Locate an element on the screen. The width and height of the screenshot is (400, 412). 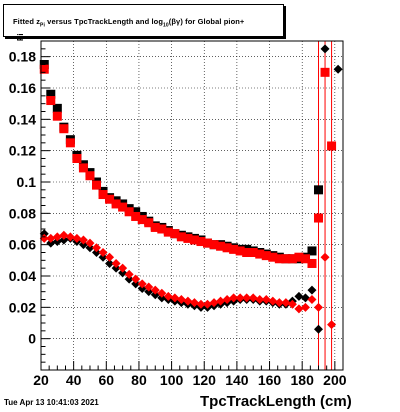
y-tick-label: 0 is located at coordinates (32, 339).